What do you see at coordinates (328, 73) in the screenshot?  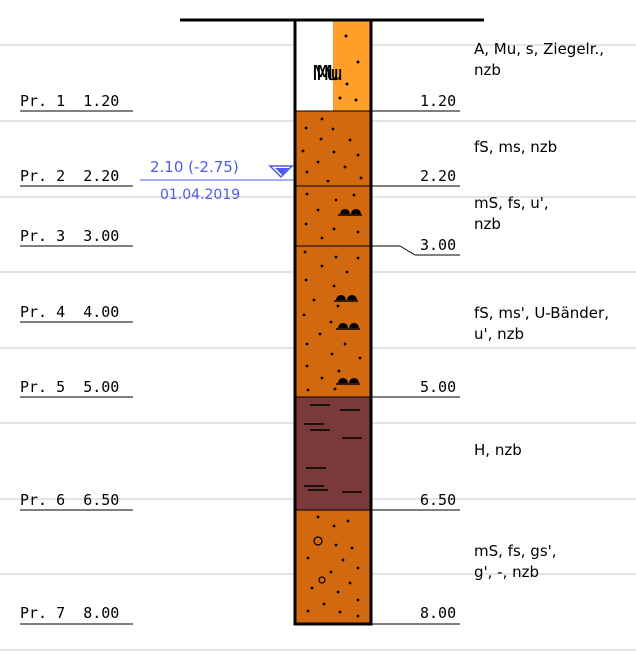 I see `fill-symbol-label-overstrike: Mu` at bounding box center [328, 73].